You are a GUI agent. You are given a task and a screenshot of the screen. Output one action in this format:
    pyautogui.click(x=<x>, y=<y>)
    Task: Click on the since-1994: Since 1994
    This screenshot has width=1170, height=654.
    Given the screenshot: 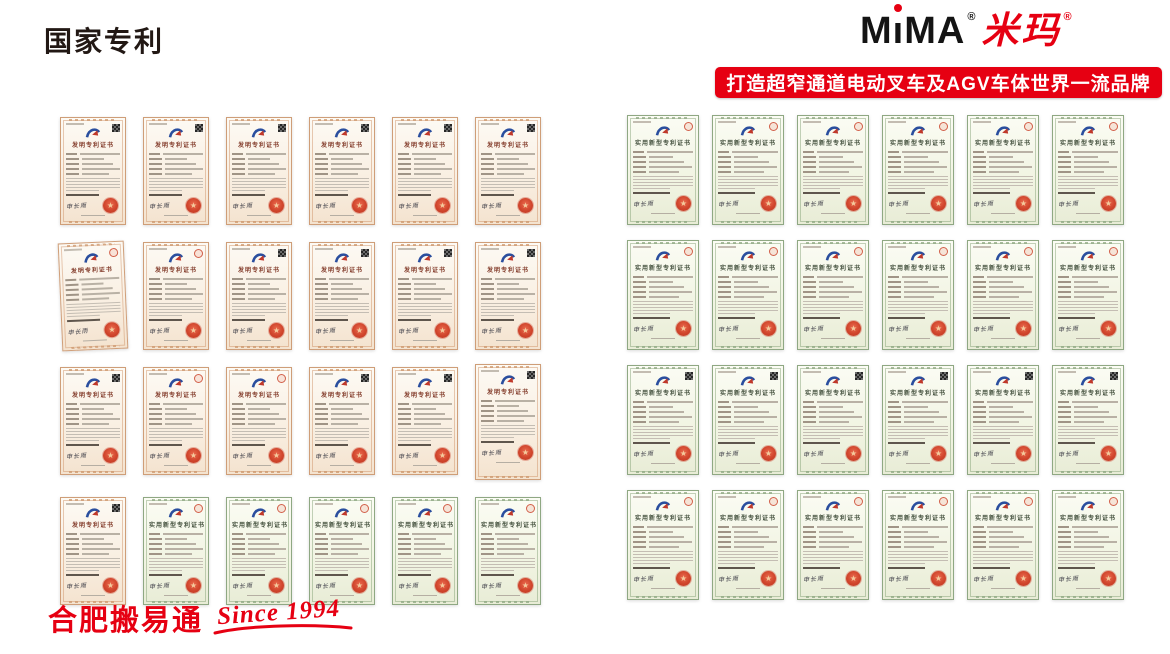 What is the action you would take?
    pyautogui.click(x=283, y=615)
    